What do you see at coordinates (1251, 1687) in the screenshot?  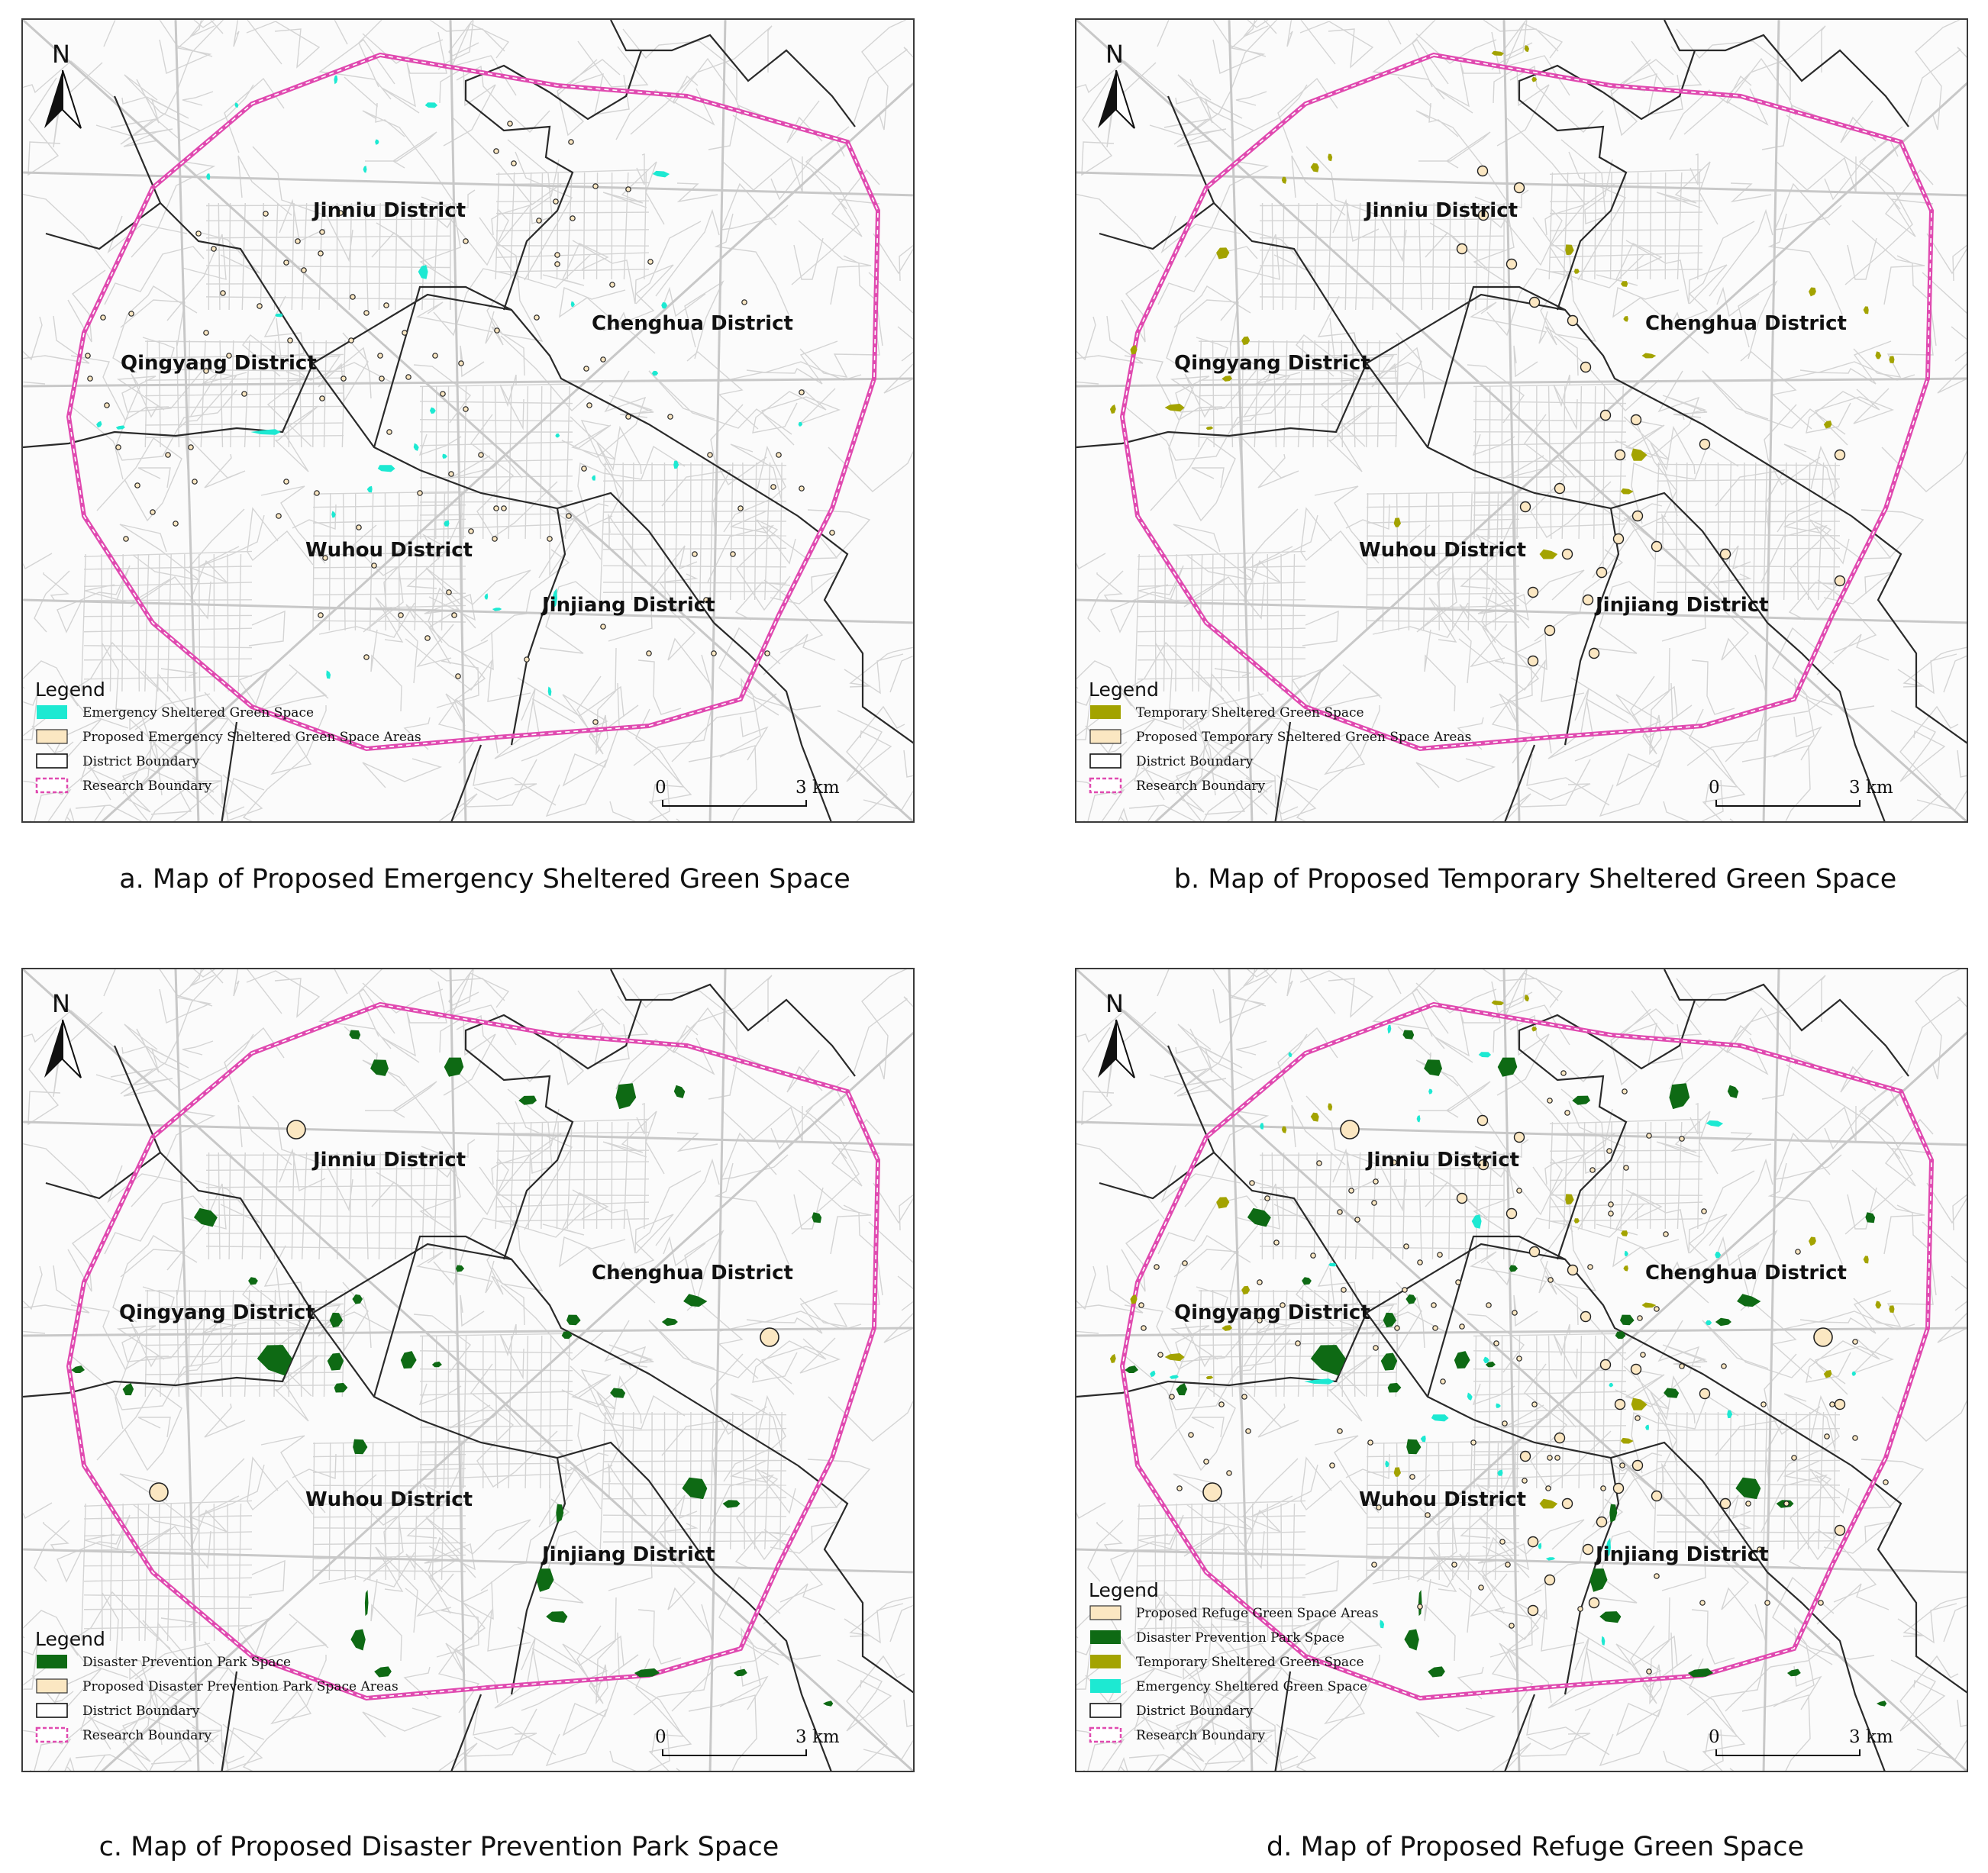 I see `legend-label: Emergency Sheltered Green Space` at bounding box center [1251, 1687].